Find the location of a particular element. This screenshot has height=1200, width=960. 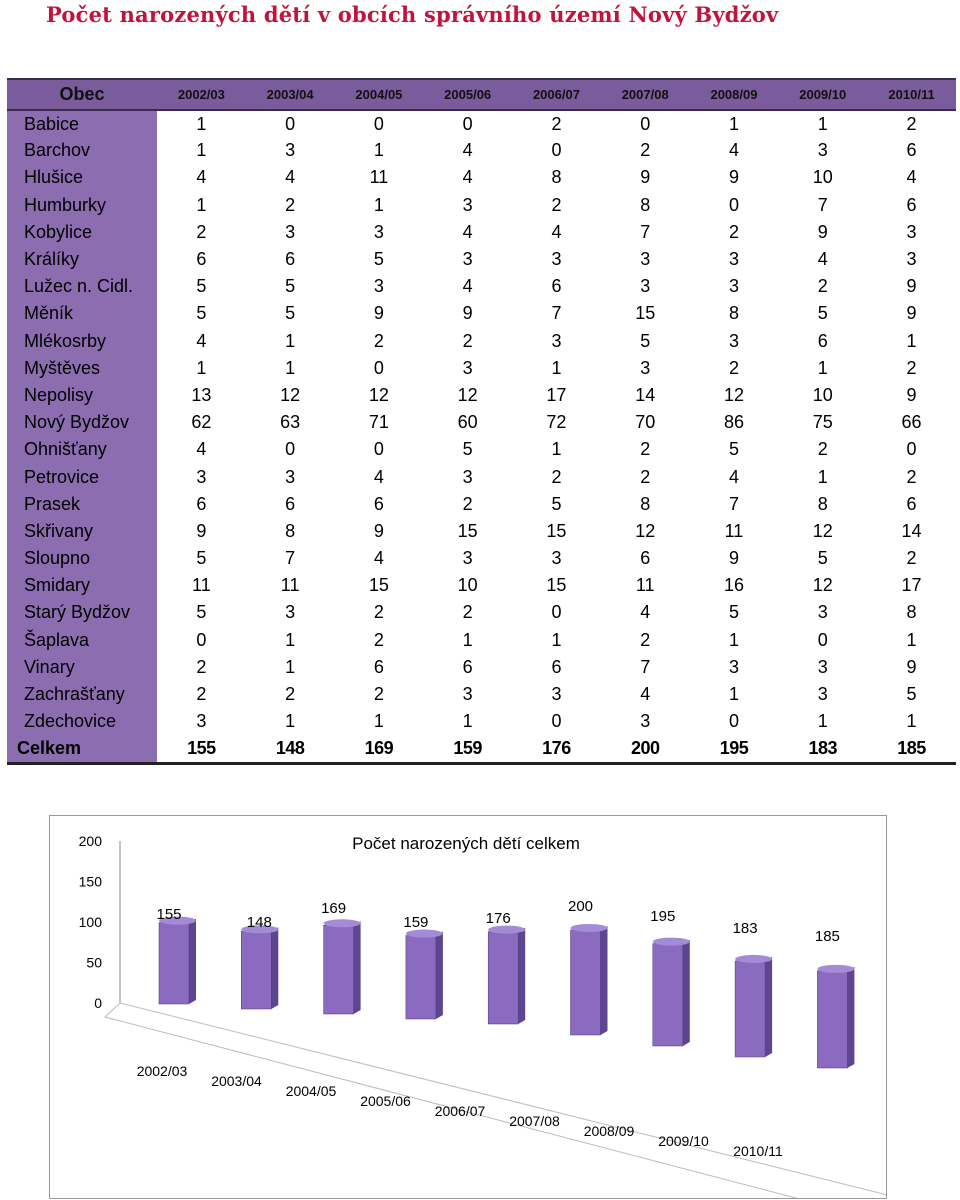

total-cell: 195 is located at coordinates (734, 750).